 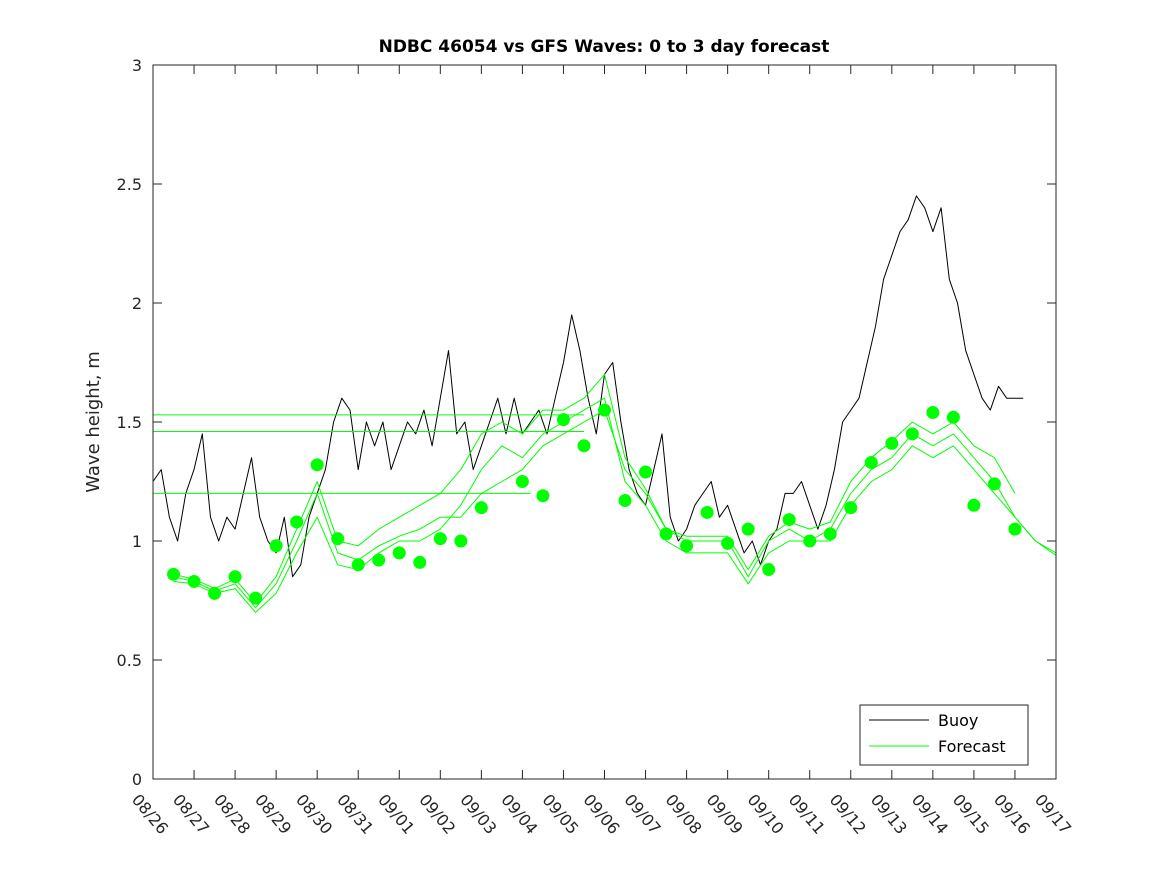 What do you see at coordinates (273, 814) in the screenshot?
I see `x-tick-label: 08/29` at bounding box center [273, 814].